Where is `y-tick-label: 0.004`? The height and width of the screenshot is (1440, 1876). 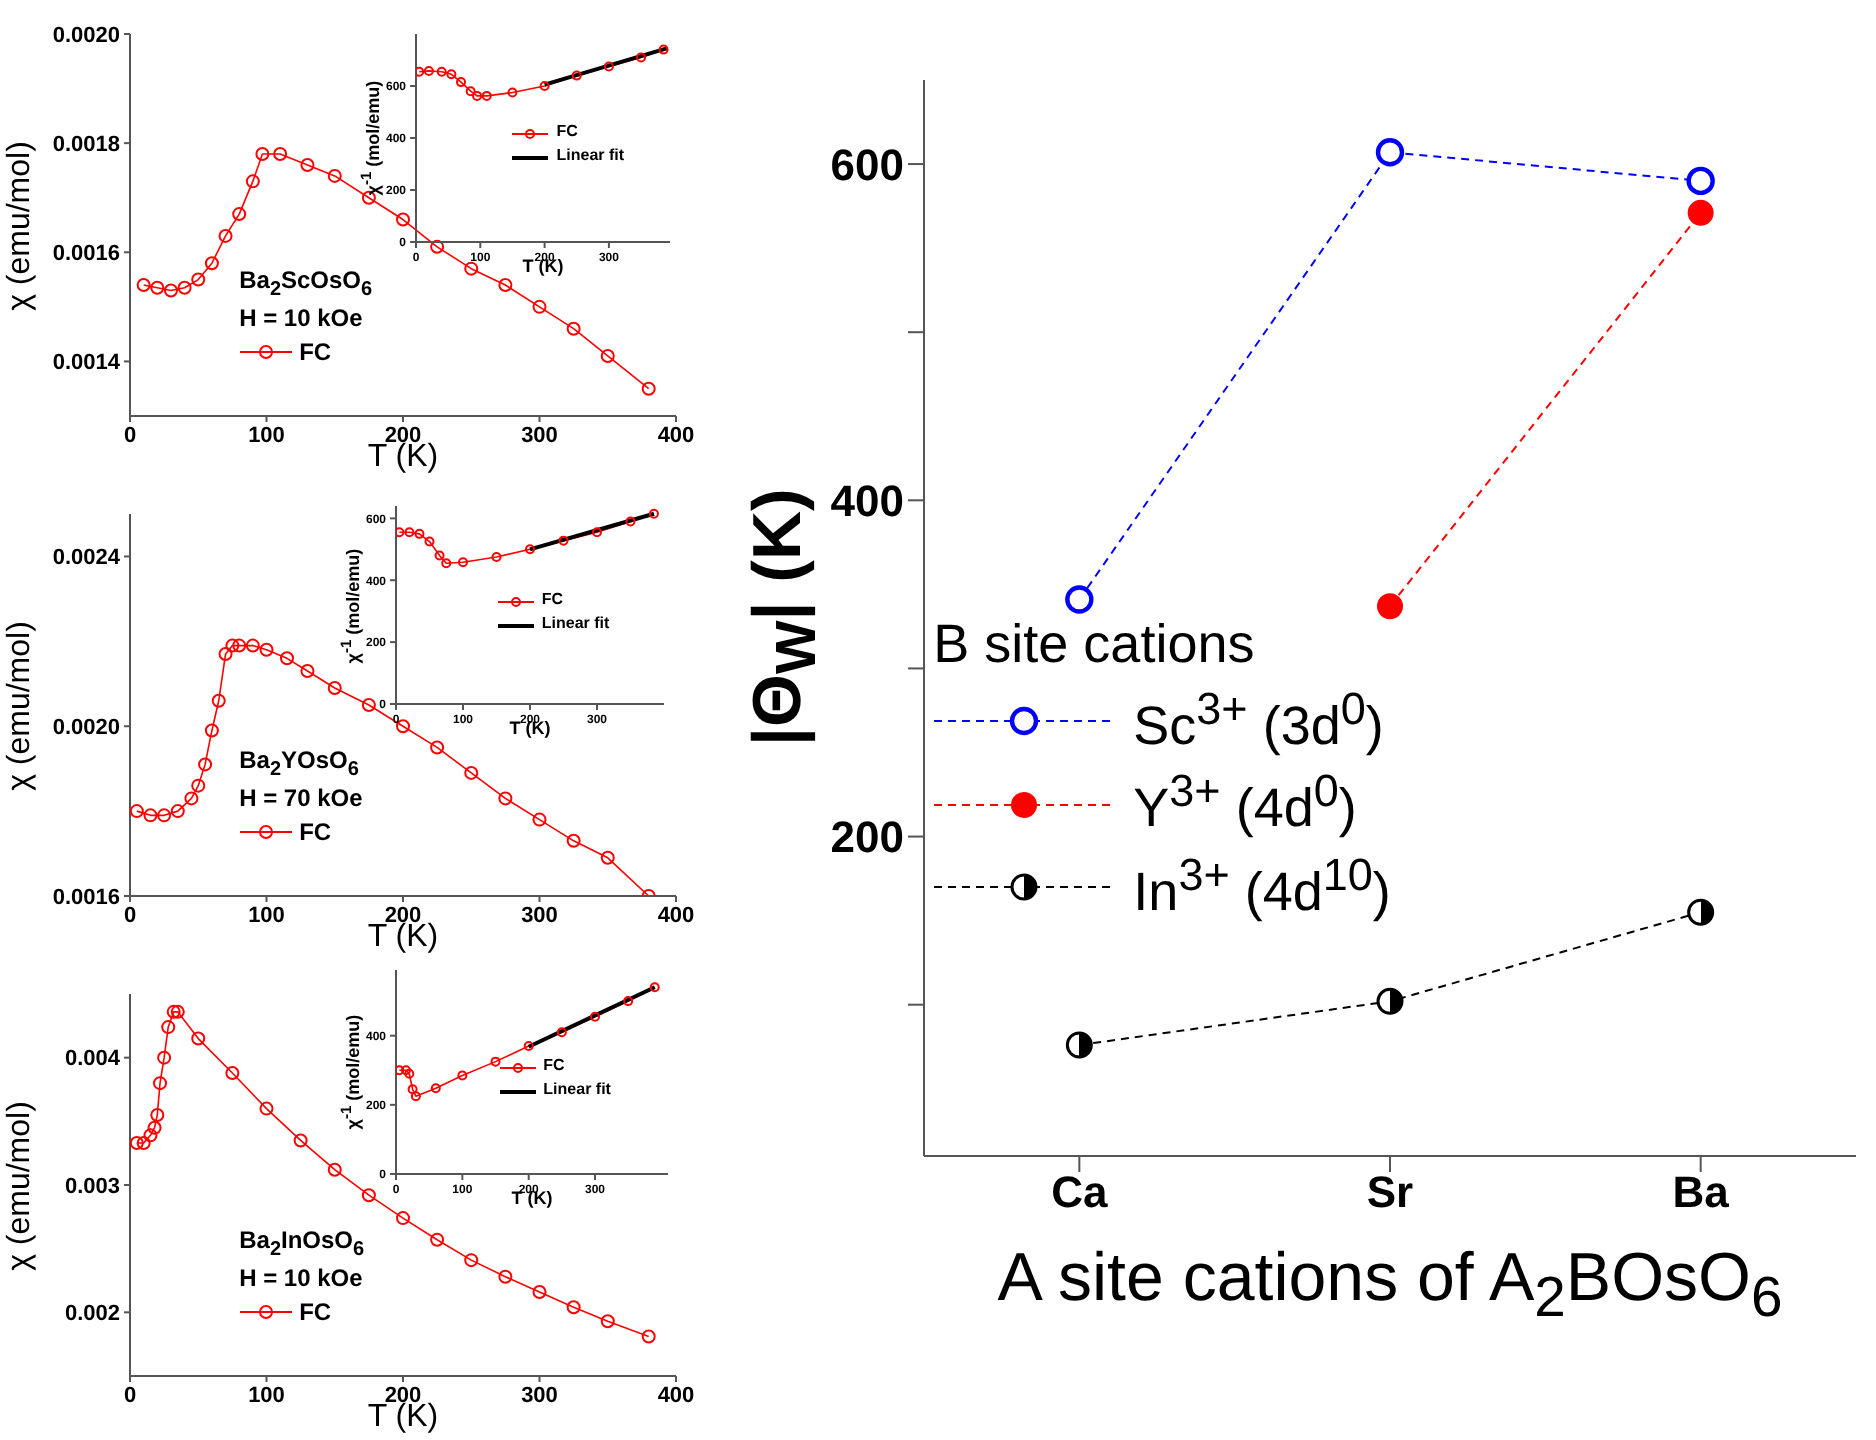
y-tick-label: 0.004 is located at coordinates (93, 1059).